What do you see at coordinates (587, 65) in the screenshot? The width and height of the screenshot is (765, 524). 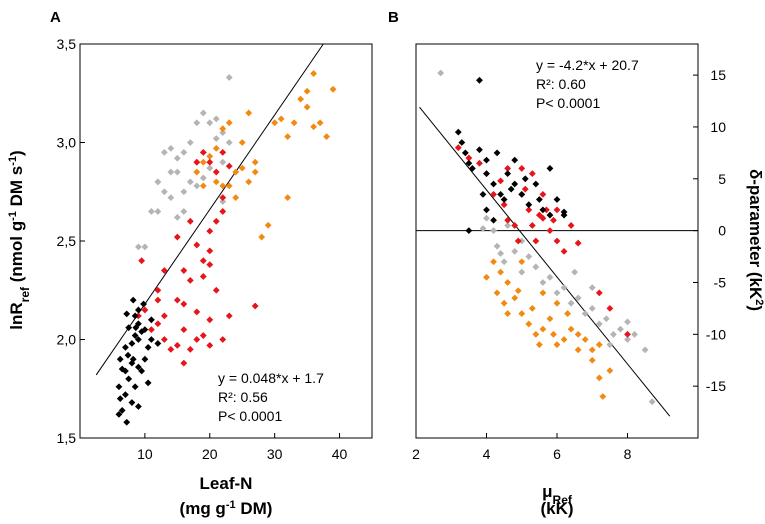 I see `panel-b-equation: y = -4.2*x + 20.7` at bounding box center [587, 65].